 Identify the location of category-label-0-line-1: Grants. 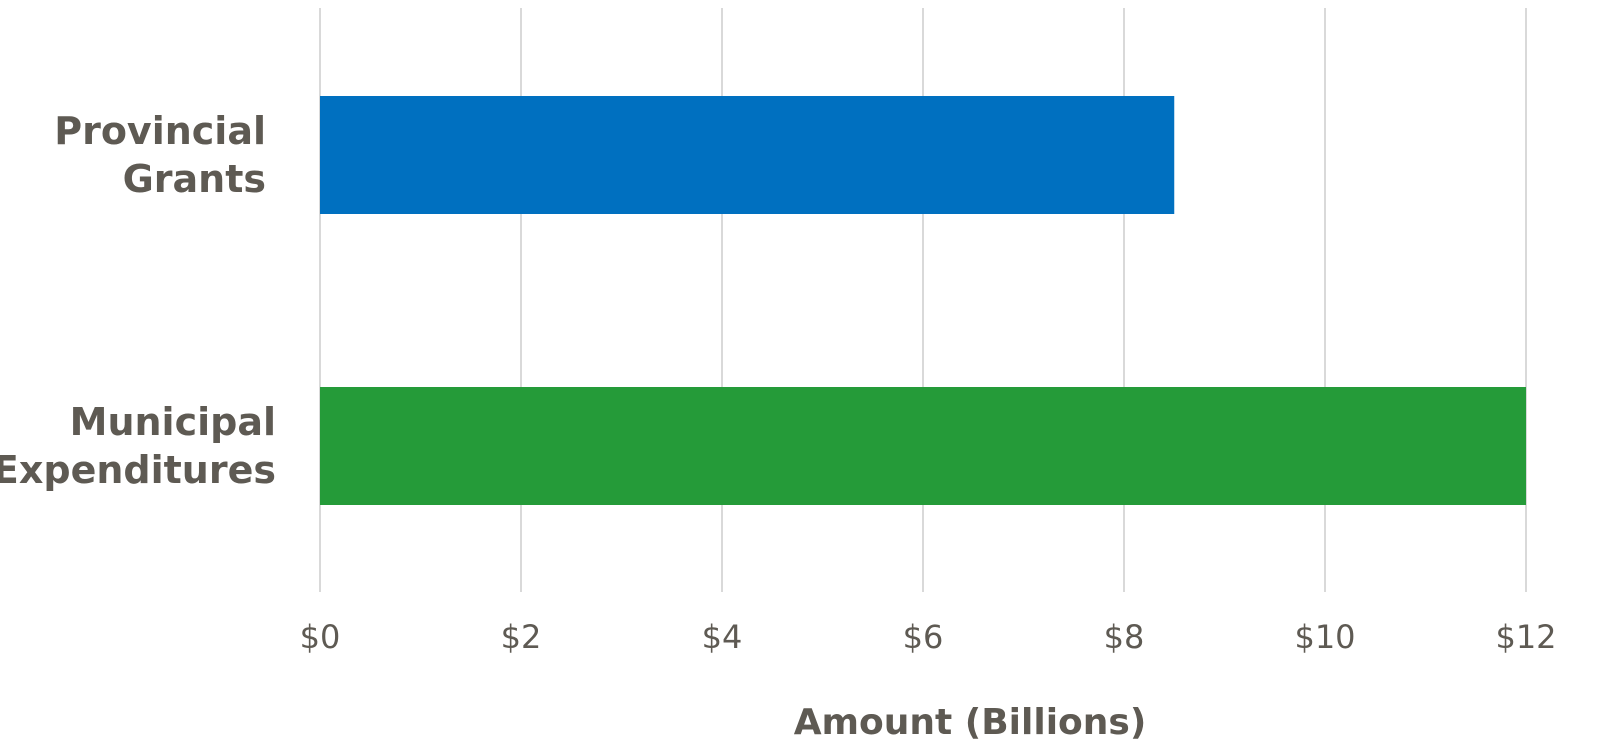
(194, 179).